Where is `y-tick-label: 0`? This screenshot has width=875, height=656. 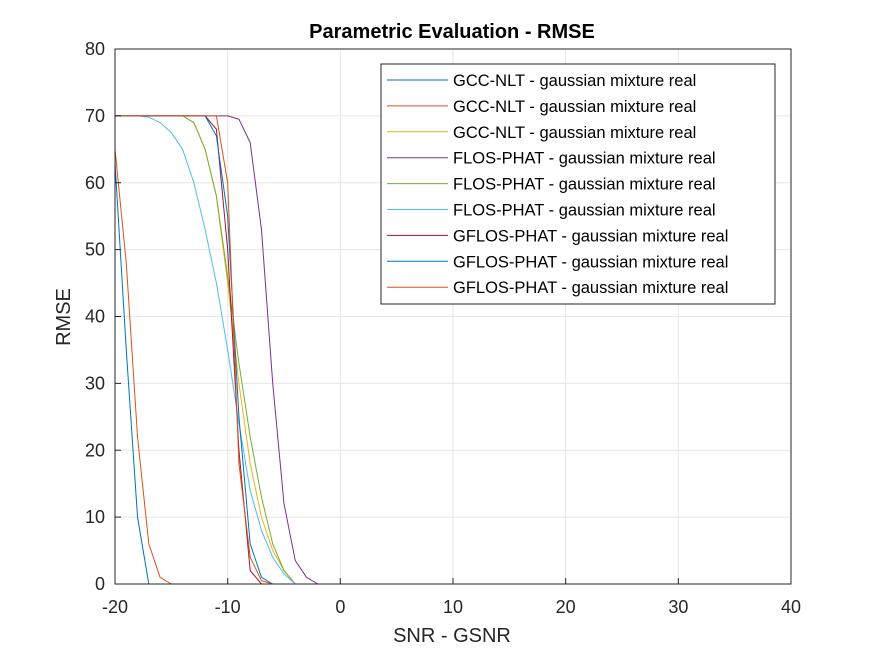 y-tick-label: 0 is located at coordinates (100, 584).